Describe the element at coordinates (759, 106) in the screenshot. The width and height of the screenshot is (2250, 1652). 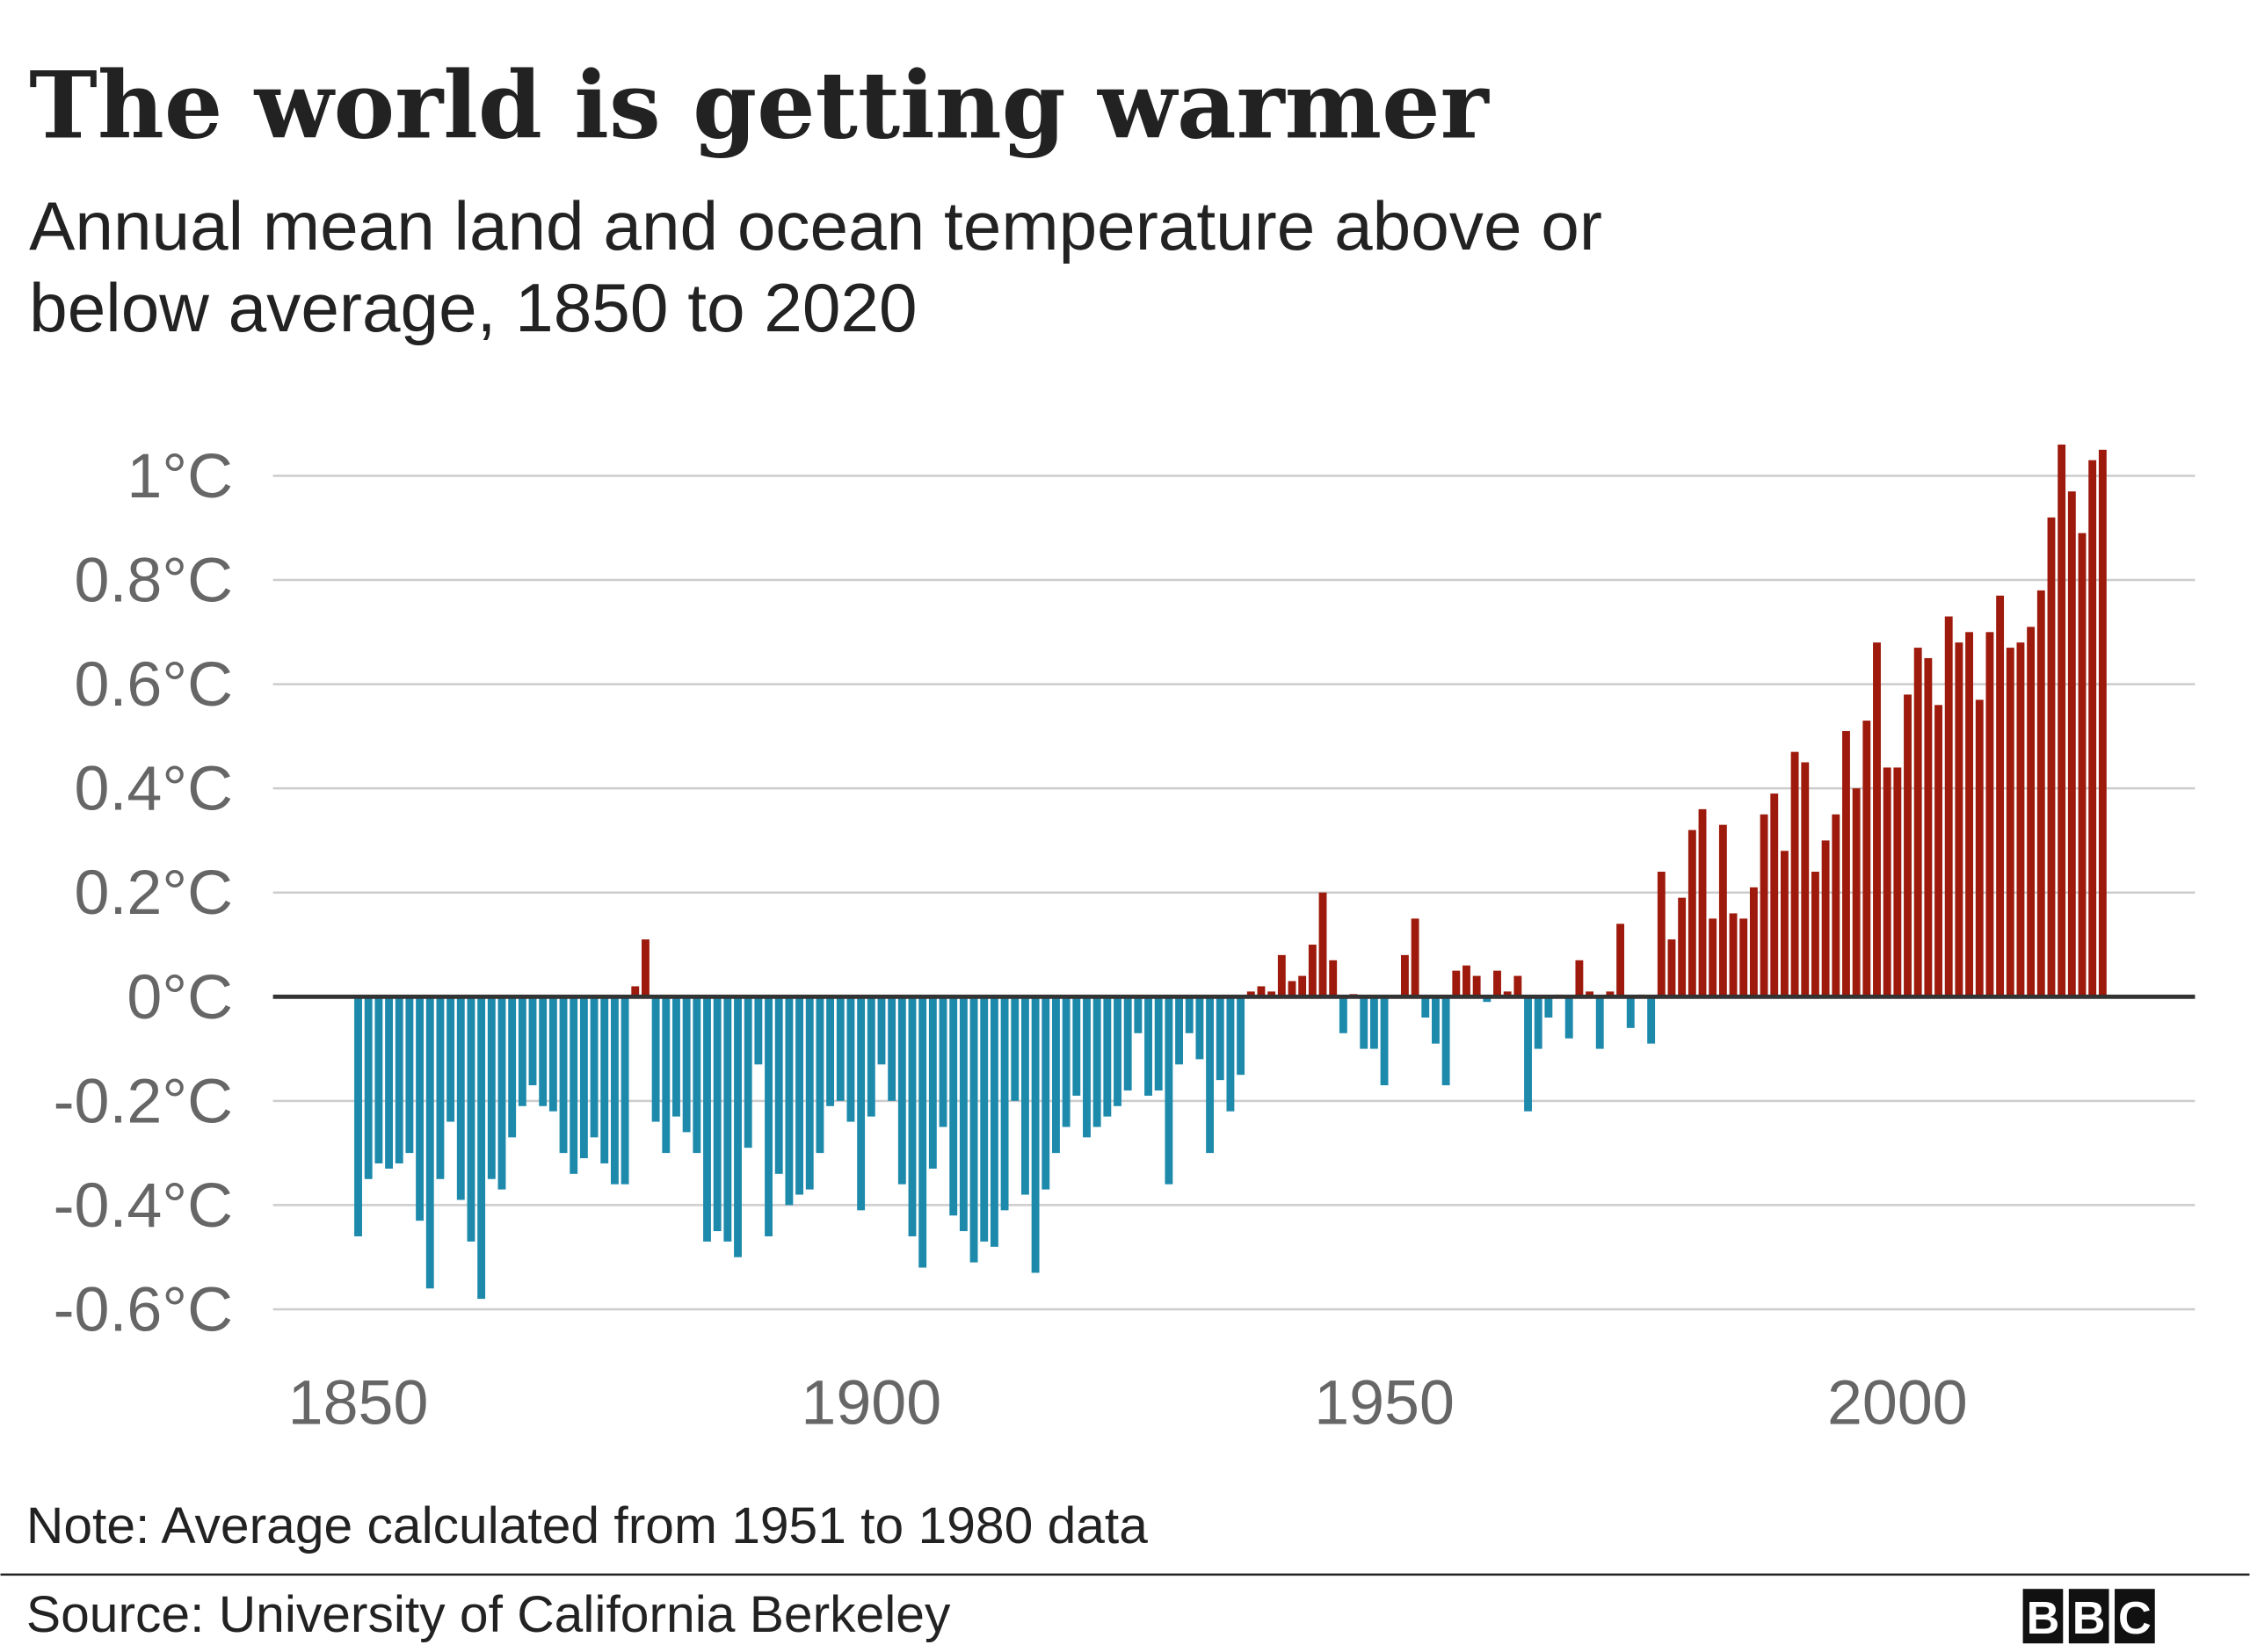
I see `chart-title: The world is getting warmer` at that location.